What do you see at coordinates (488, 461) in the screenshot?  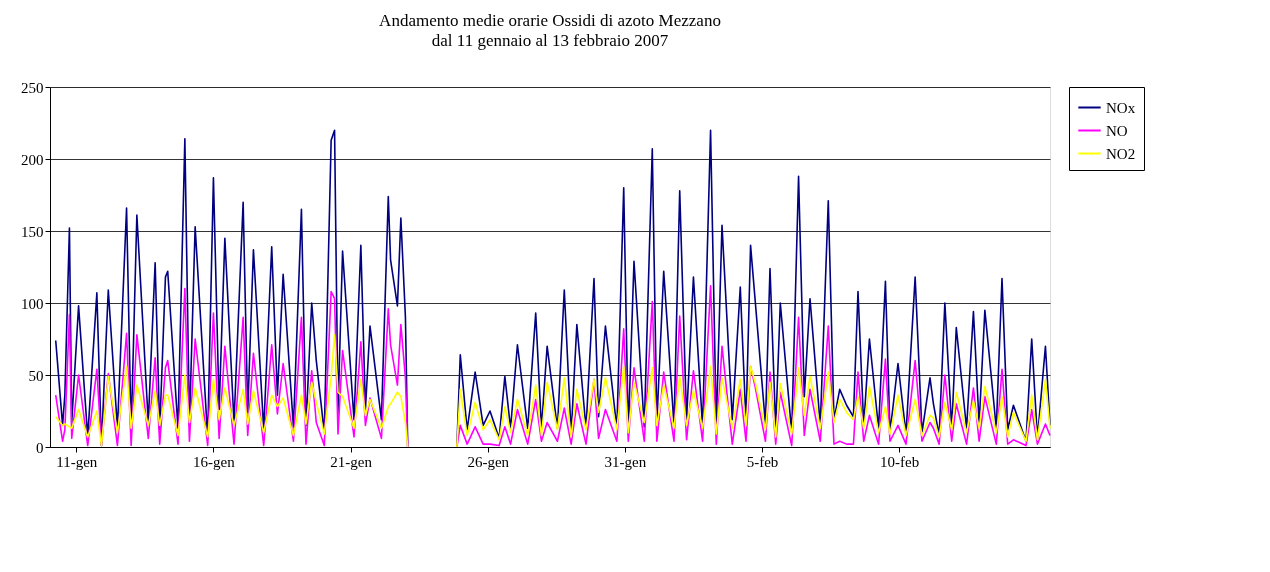 I see `x-tick-label: 26-gen` at bounding box center [488, 461].